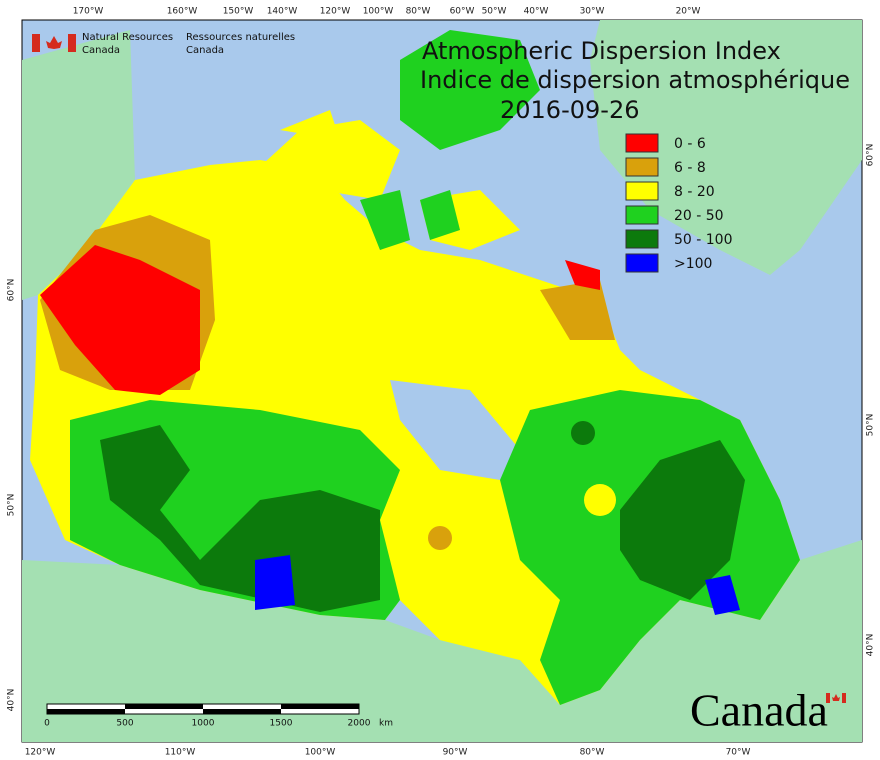 Image resolution: width=880 pixels, height=760 pixels. Describe the element at coordinates (450, 140) in the screenshot. I see `arctic-green` at that location.